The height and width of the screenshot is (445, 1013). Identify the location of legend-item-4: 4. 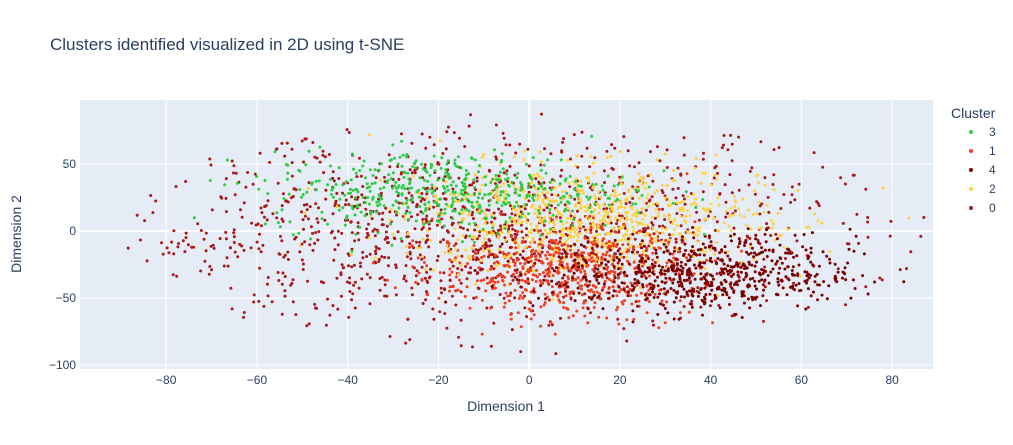
(982, 170).